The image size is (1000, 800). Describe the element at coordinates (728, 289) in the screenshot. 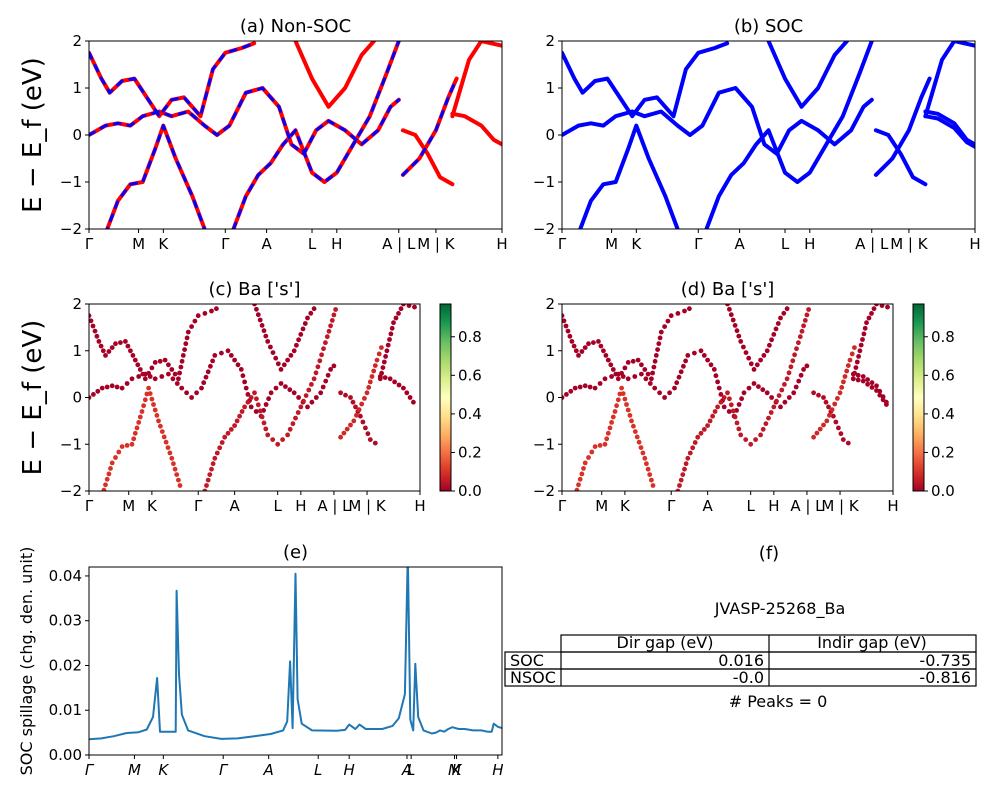

I see `panel-title: (d) Ba ['s']` at that location.